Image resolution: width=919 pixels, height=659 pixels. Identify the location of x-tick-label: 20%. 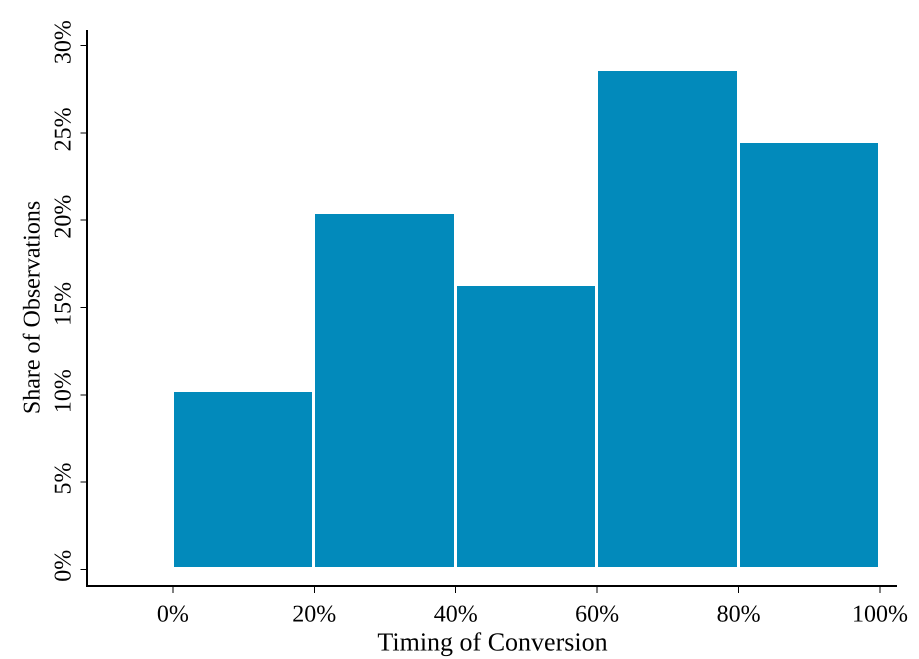
(314, 615).